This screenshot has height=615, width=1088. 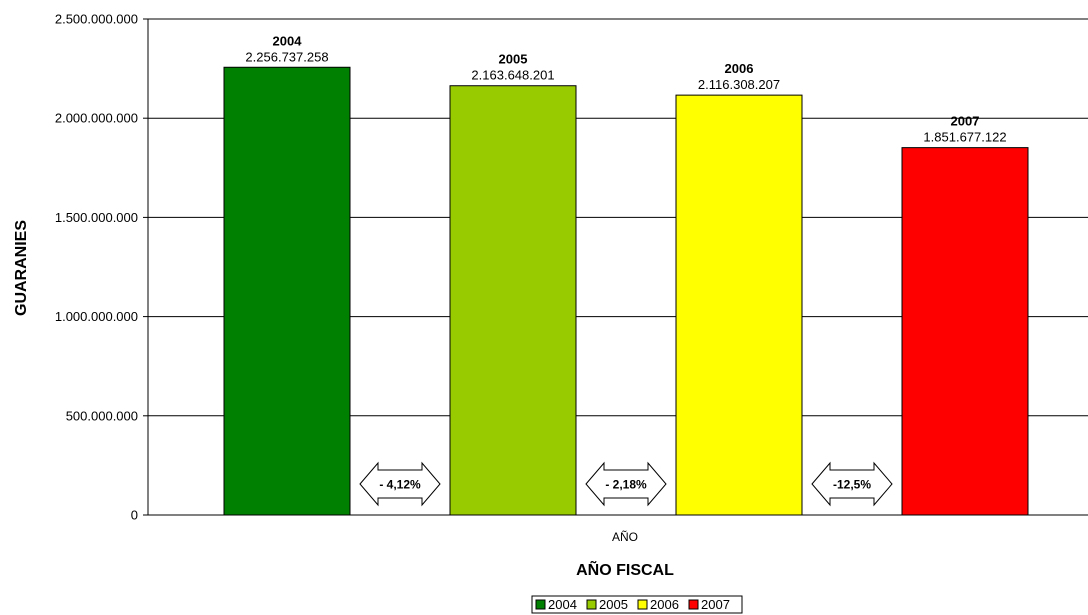 What do you see at coordinates (664, 604) in the screenshot?
I see `legend-label: 2006` at bounding box center [664, 604].